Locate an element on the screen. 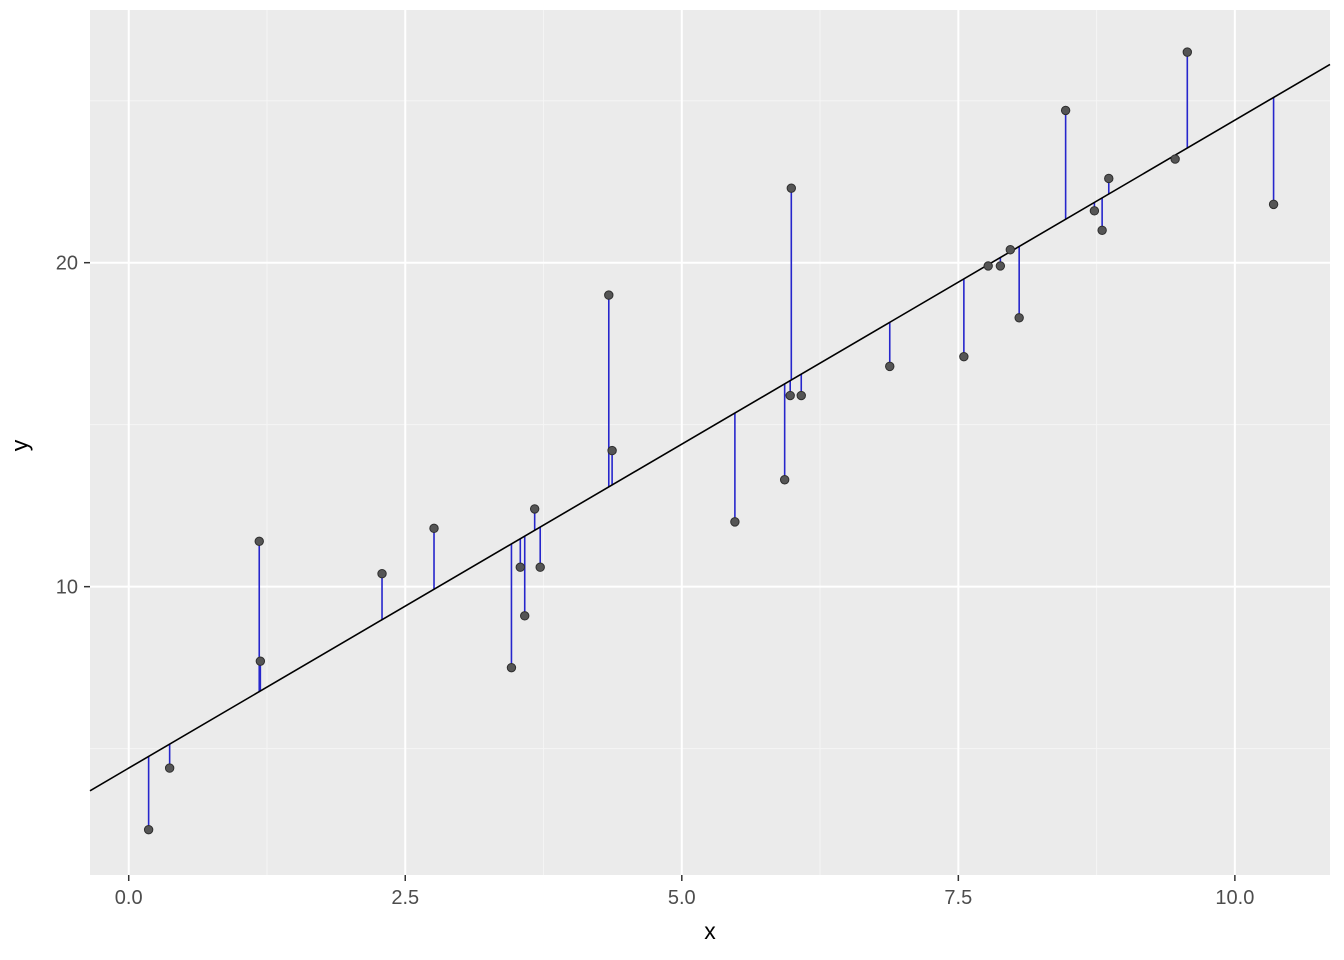  x-tick-label: 2.5 is located at coordinates (405, 898).